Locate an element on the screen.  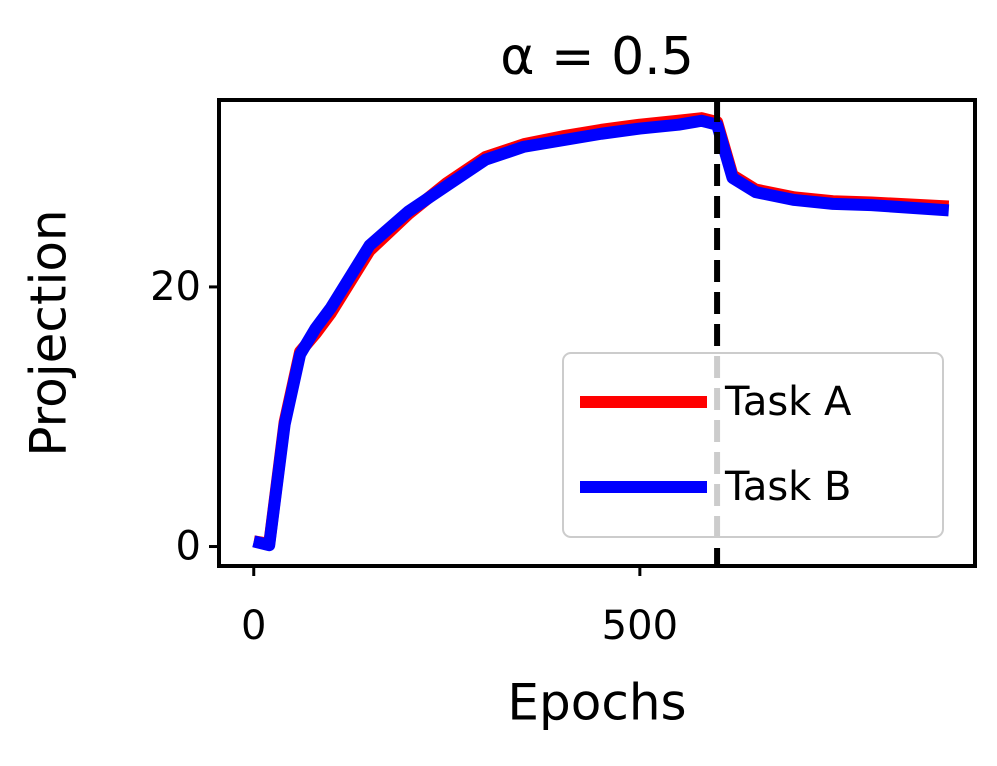
x-axis-label: Epochs is located at coordinates (596, 703).